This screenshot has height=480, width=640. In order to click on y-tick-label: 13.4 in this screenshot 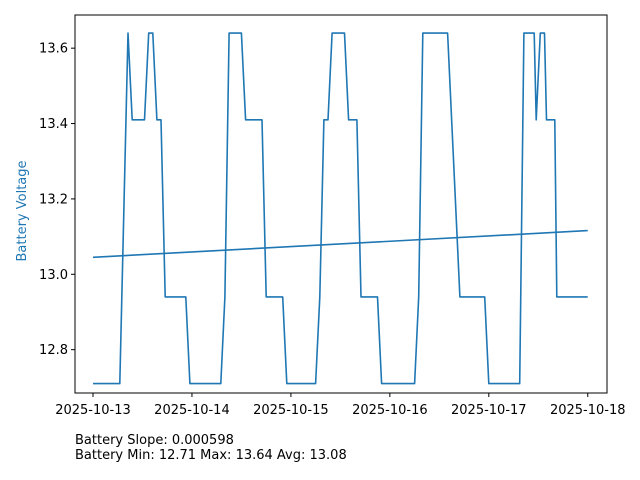, I will do `click(53, 124)`.